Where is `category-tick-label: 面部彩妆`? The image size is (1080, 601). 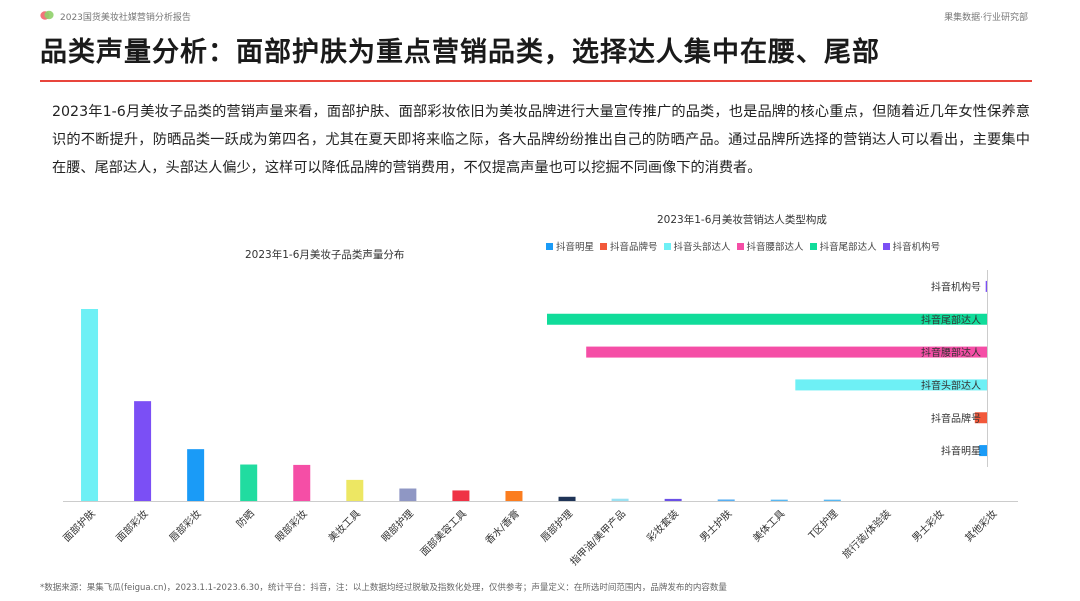 category-tick-label: 面部彩妆 is located at coordinates (131, 525).